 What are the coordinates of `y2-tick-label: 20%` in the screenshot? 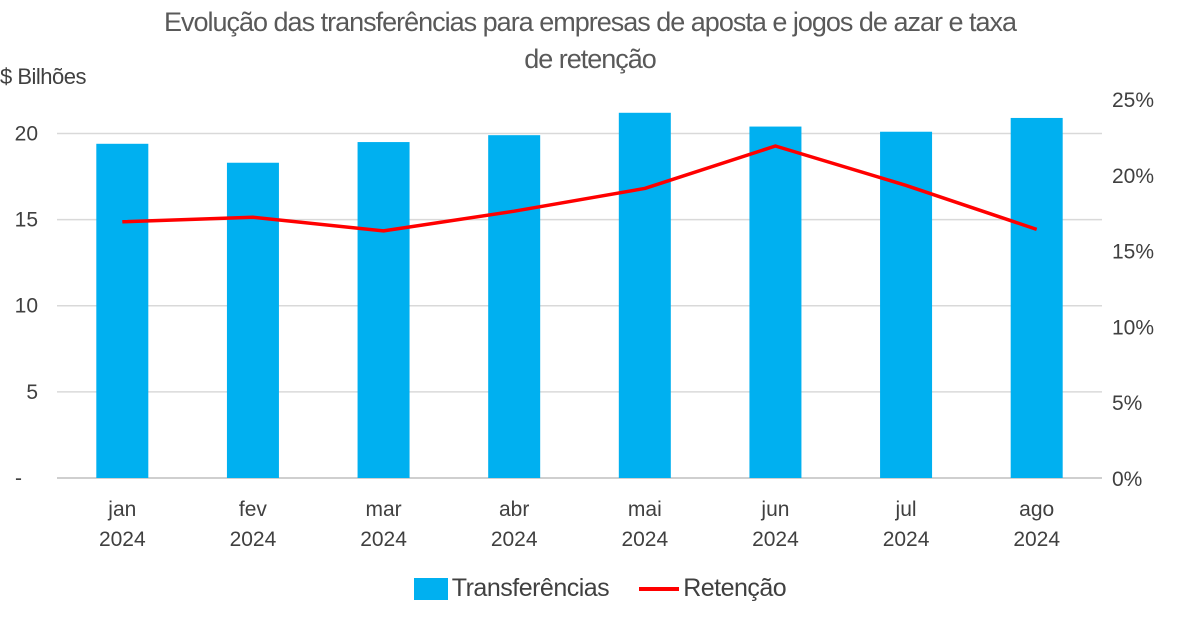 It's located at (1133, 176).